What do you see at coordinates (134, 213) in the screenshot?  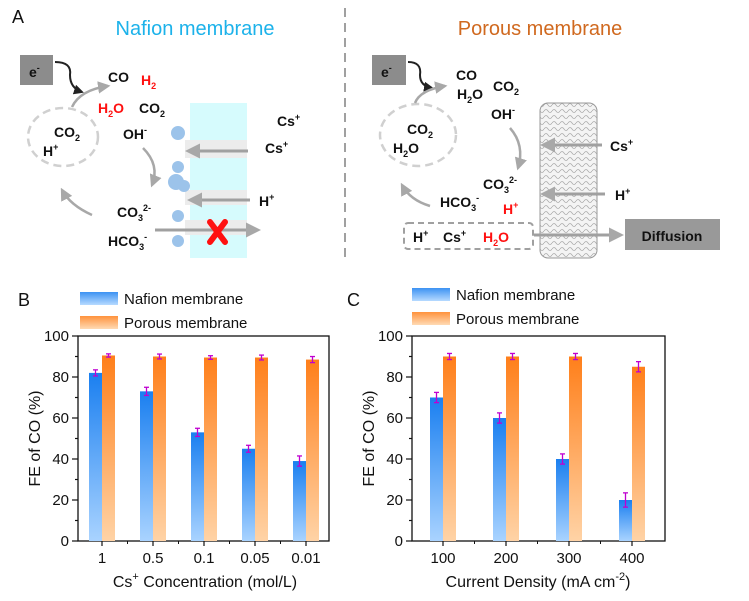 I see `co3-label: CO32-` at bounding box center [134, 213].